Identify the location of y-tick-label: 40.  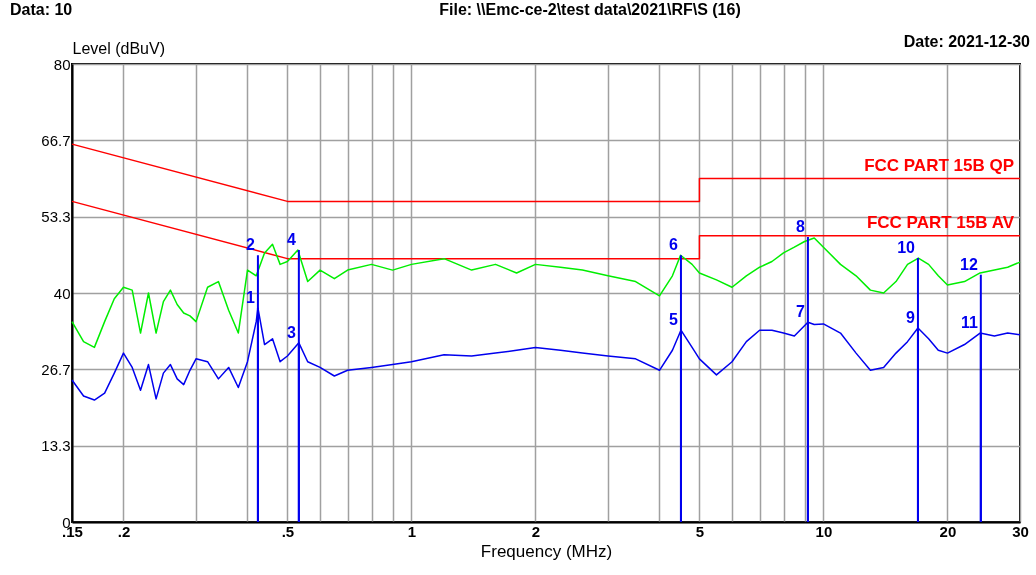
(62, 293).